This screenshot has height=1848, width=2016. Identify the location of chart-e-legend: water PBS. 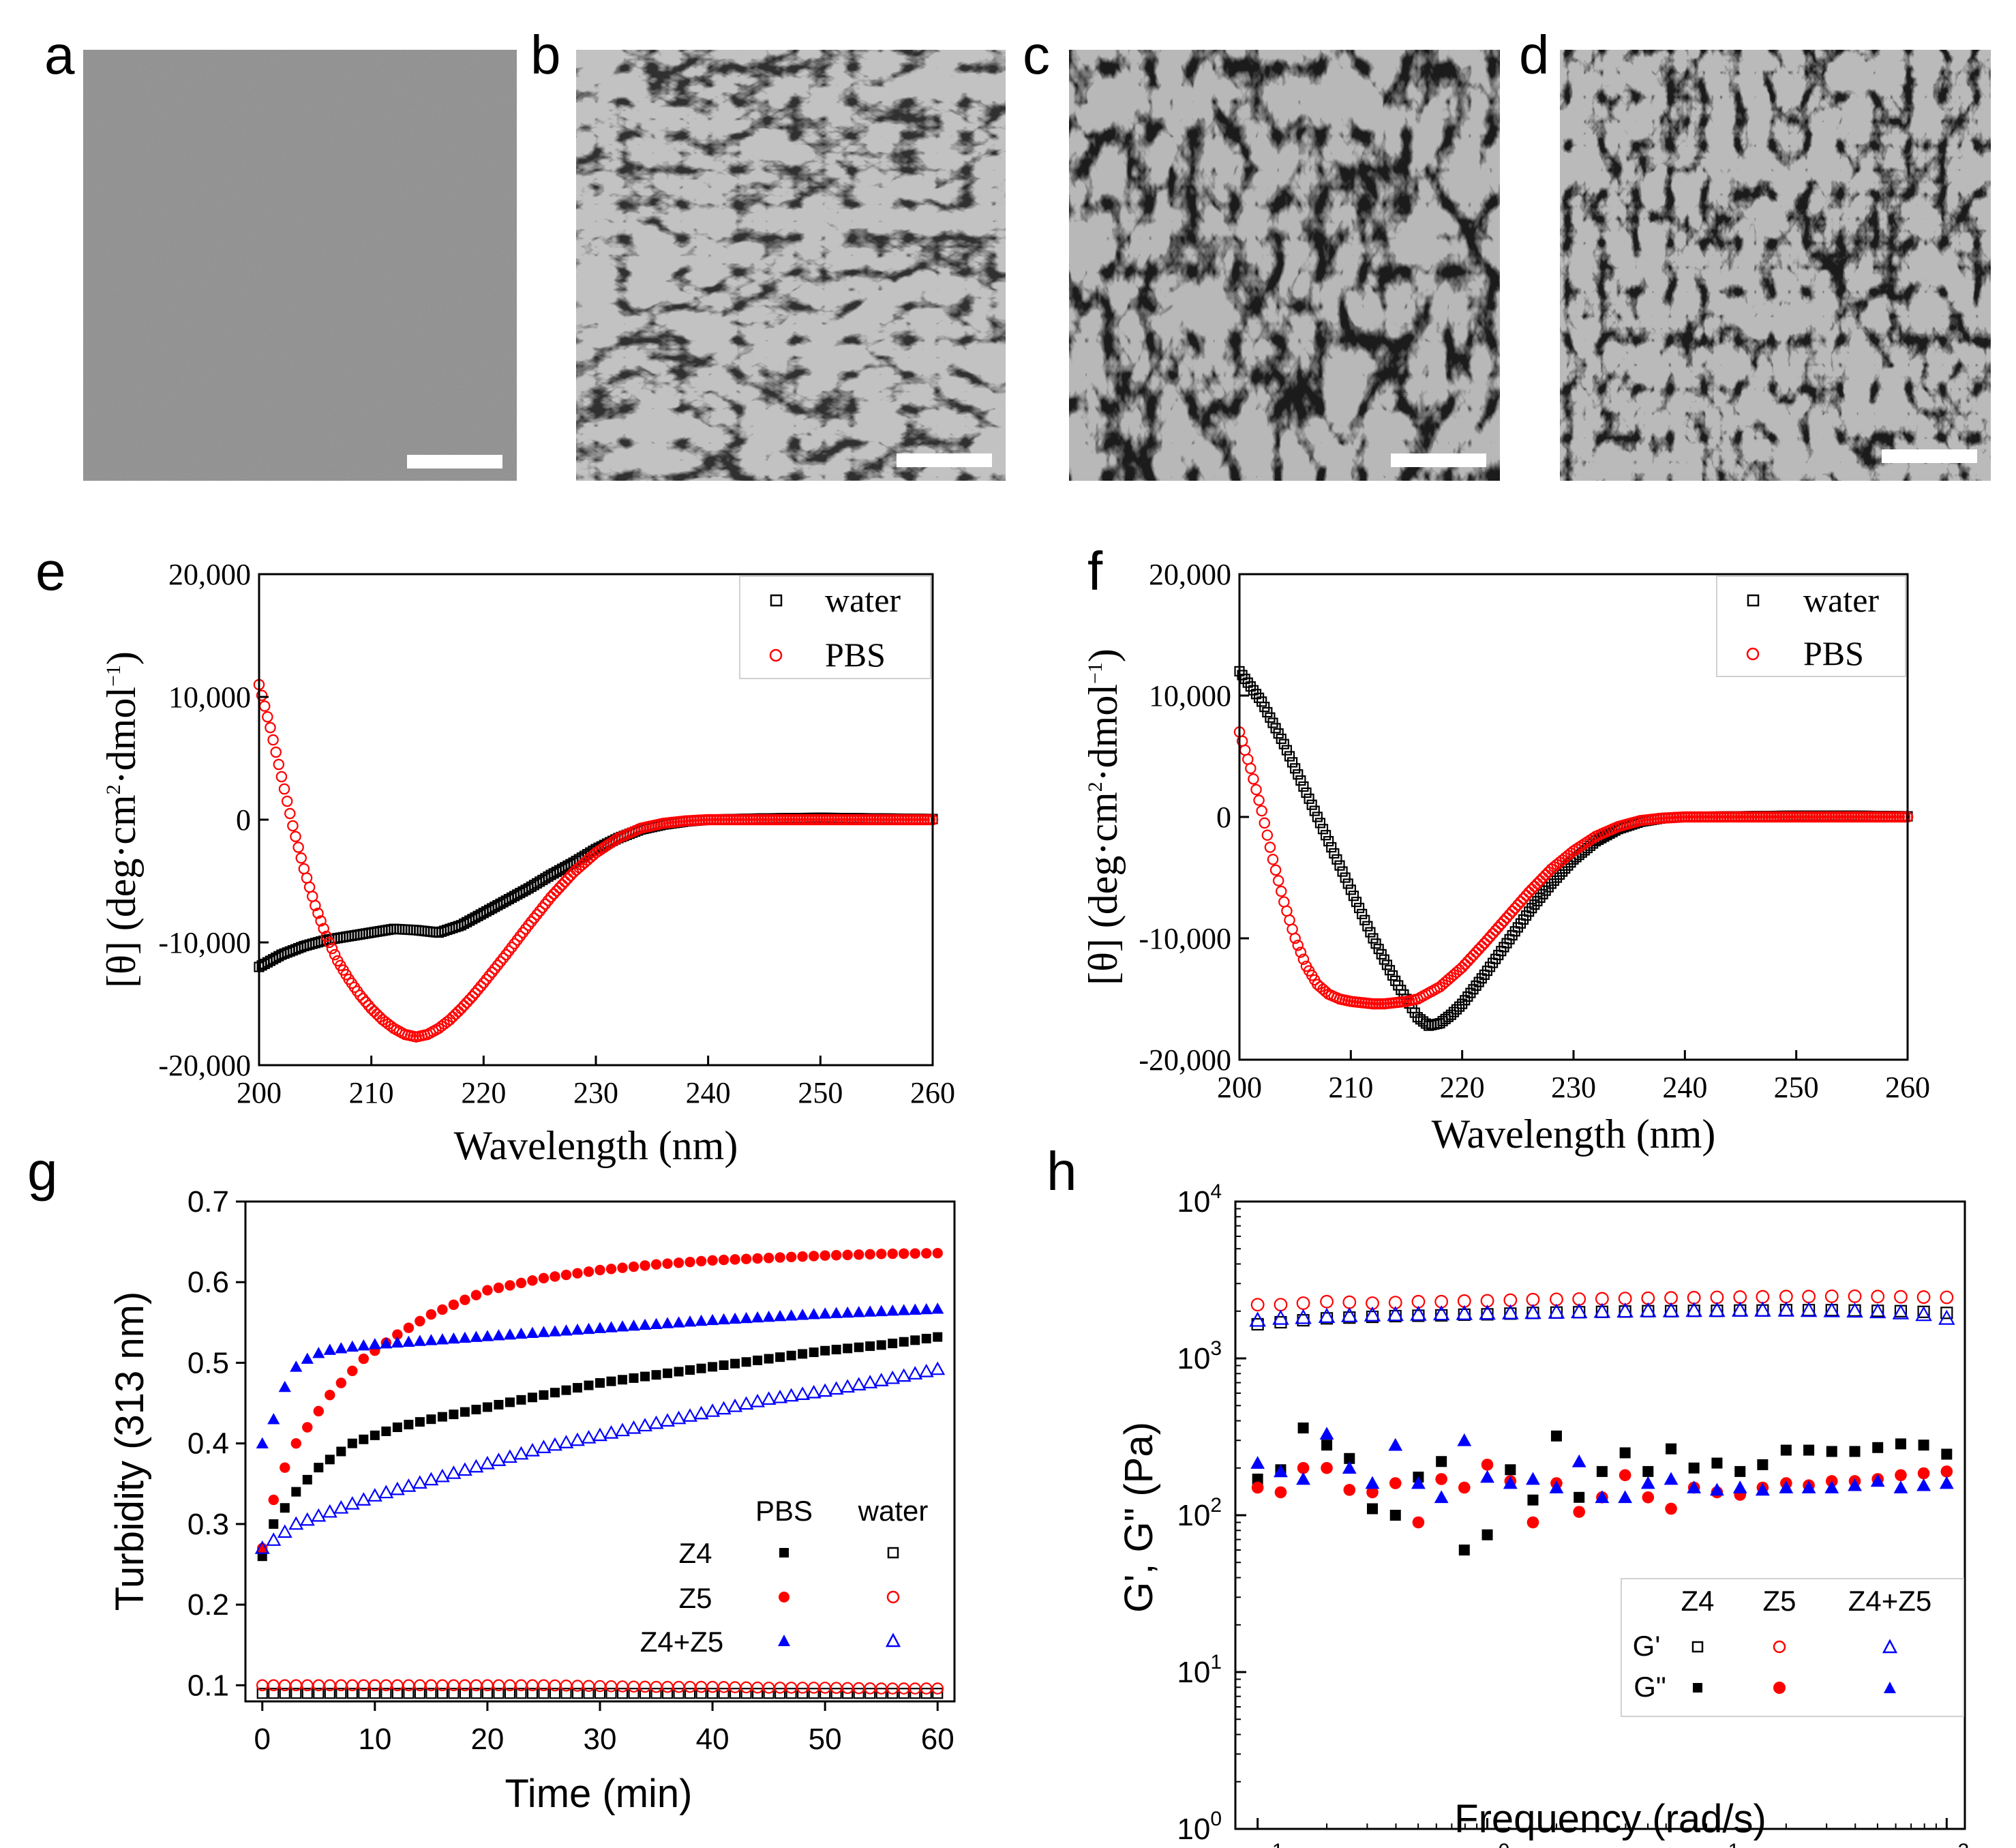
(835, 627).